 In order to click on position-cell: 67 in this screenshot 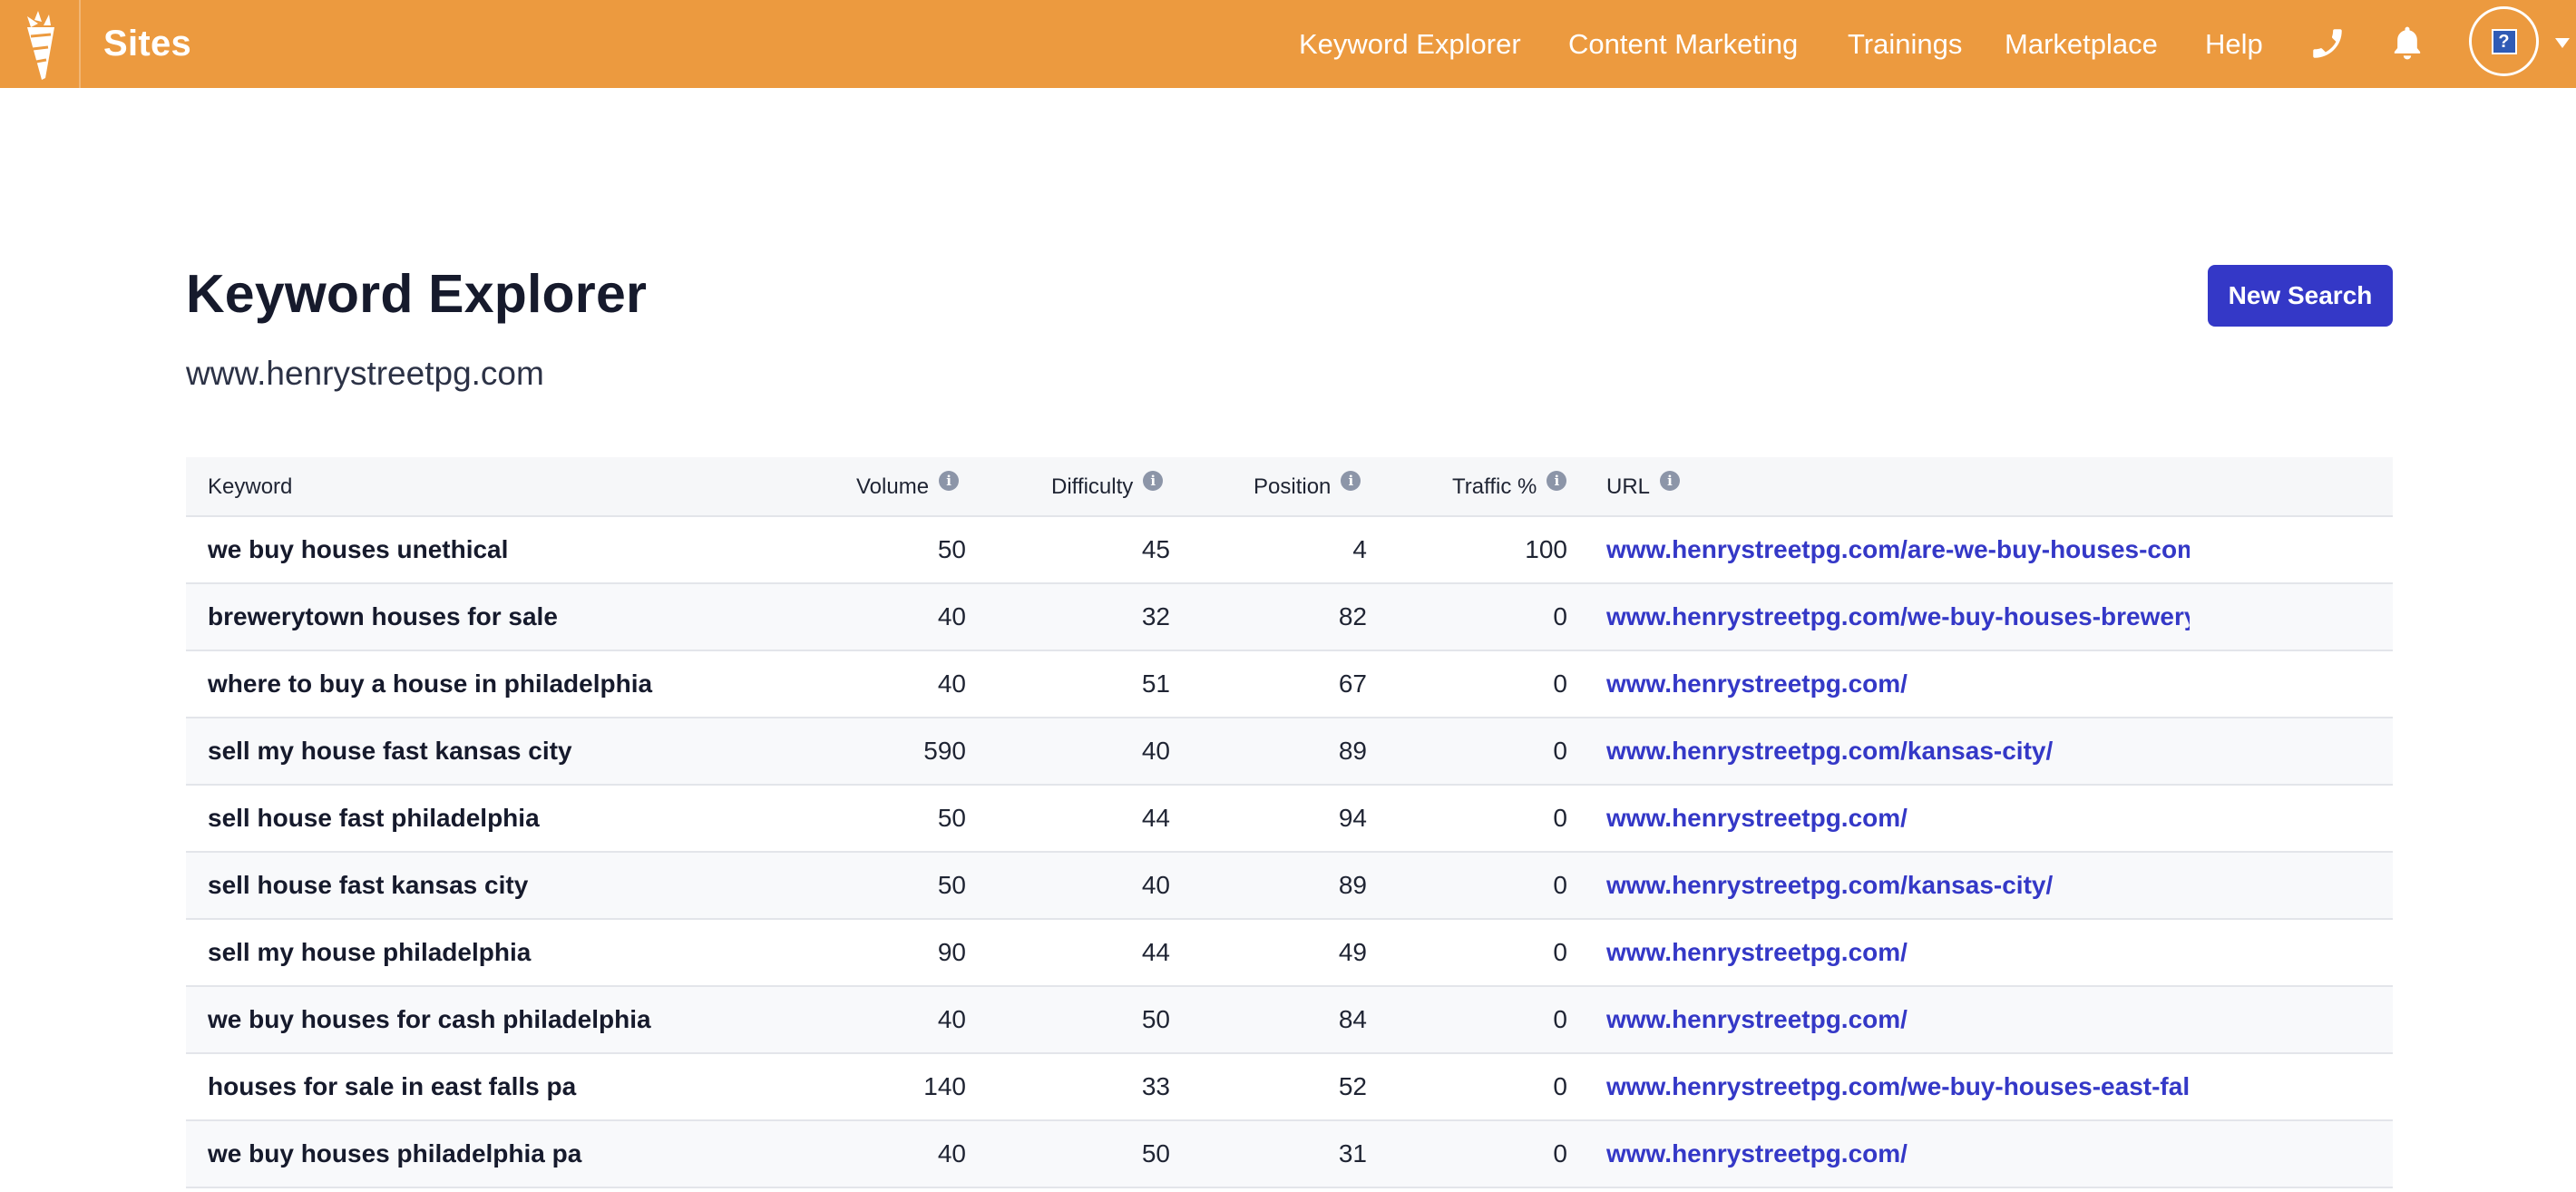, I will do `click(1352, 683)`.